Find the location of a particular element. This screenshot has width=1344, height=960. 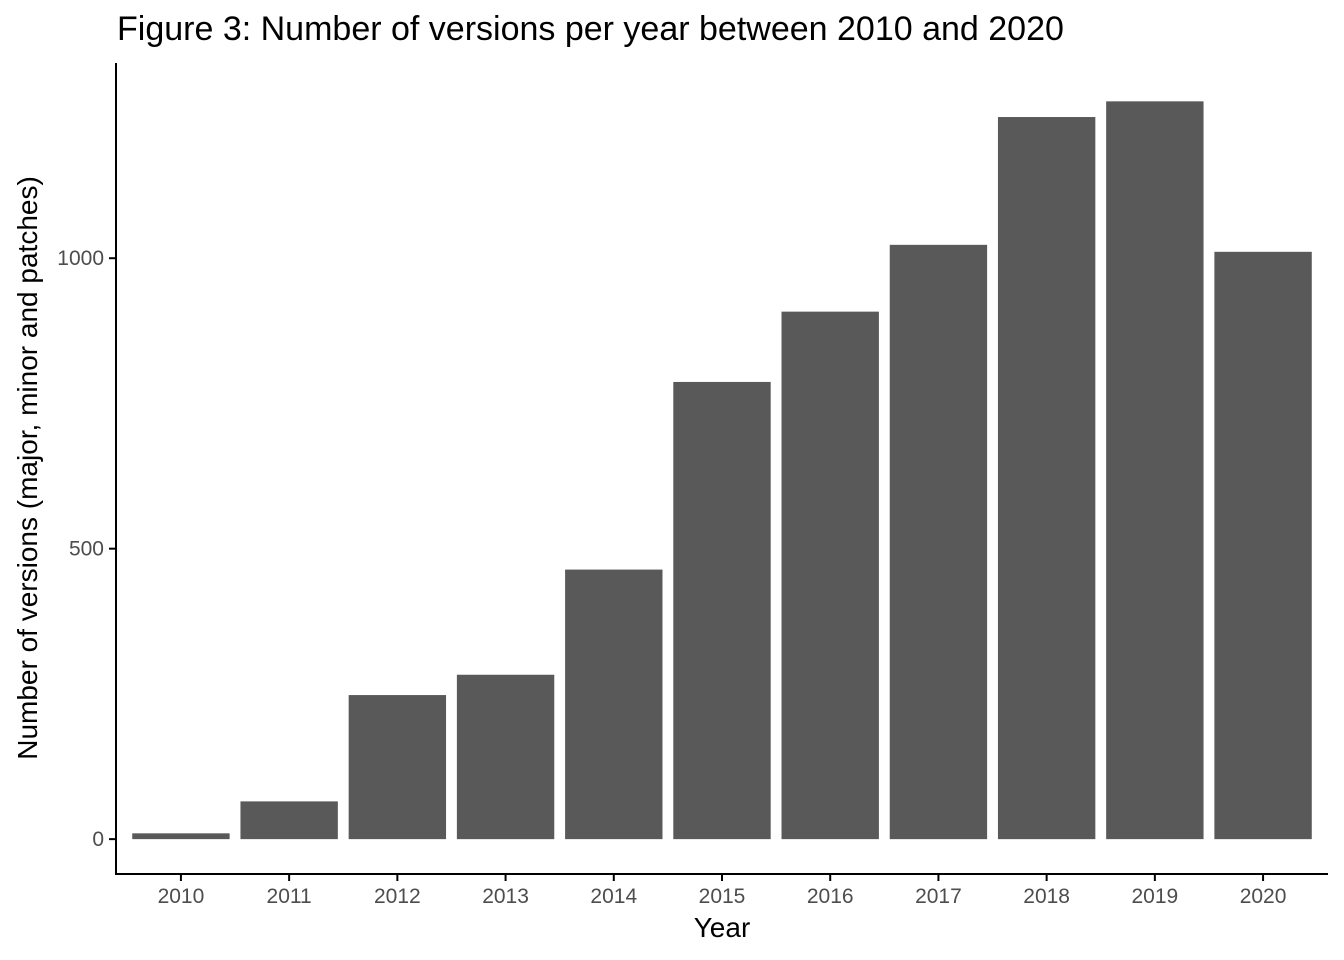

bar-2018 is located at coordinates (1046, 478).